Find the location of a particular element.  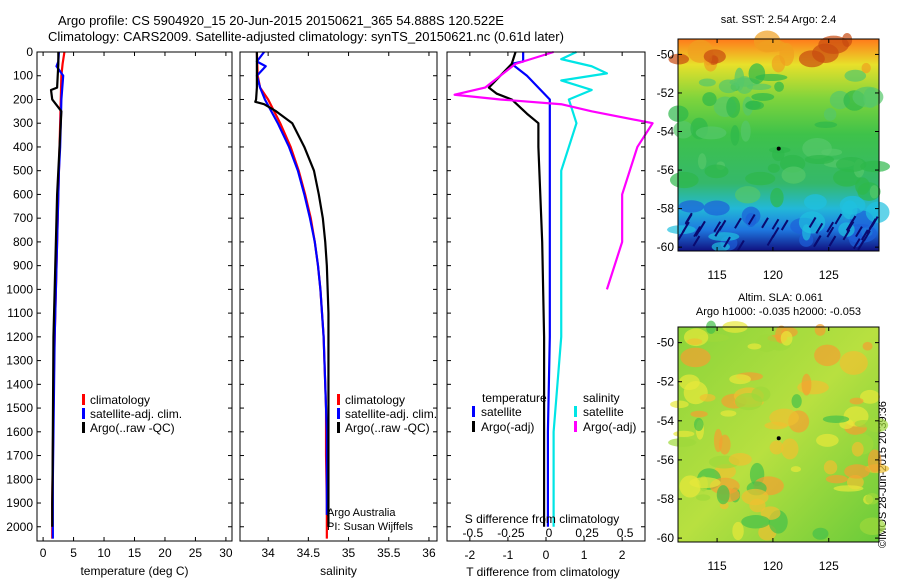

x-axis-label: T difference from climatology is located at coordinates (543, 572).